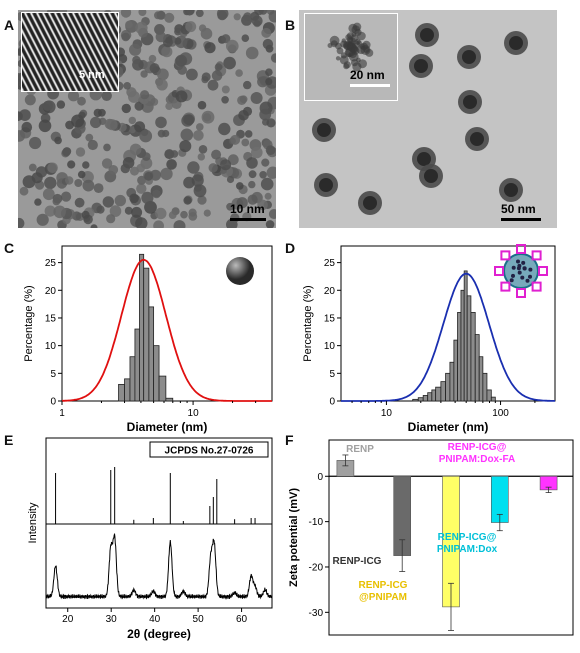  I want to click on legend-box, so click(209, 449).